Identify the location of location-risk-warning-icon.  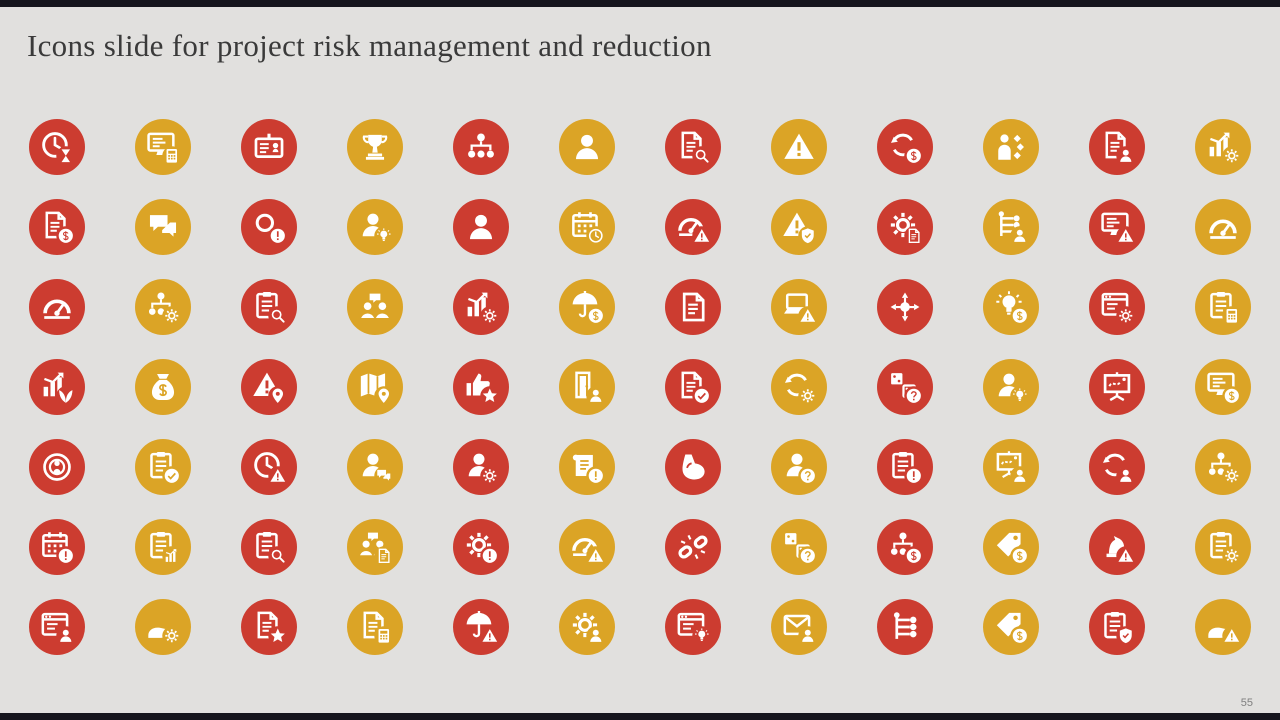
(269, 387).